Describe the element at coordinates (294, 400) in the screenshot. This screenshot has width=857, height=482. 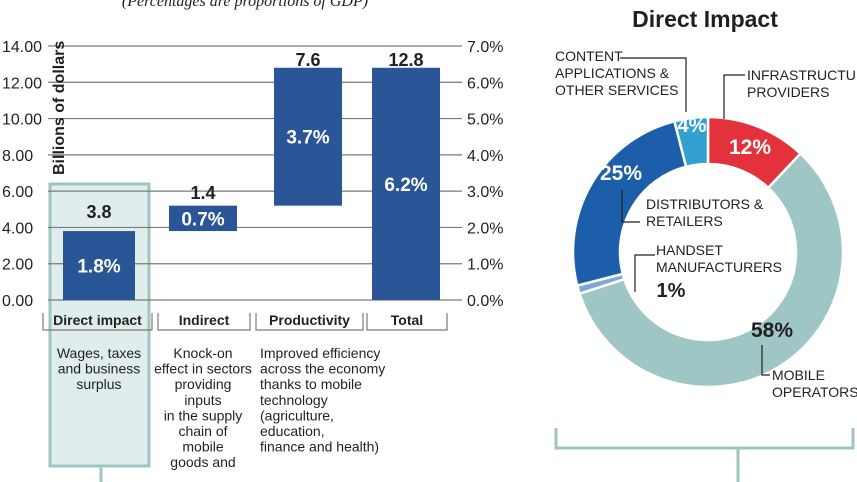
I see `category-description: technology` at that location.